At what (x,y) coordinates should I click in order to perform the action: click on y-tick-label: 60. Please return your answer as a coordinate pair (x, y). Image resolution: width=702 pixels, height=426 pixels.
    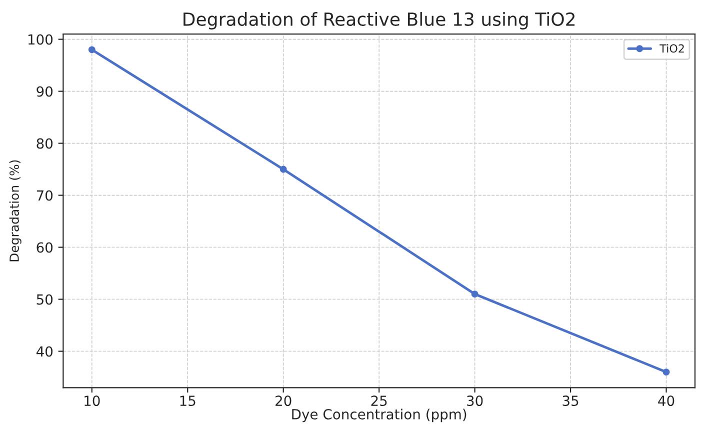
    Looking at the image, I should click on (44, 247).